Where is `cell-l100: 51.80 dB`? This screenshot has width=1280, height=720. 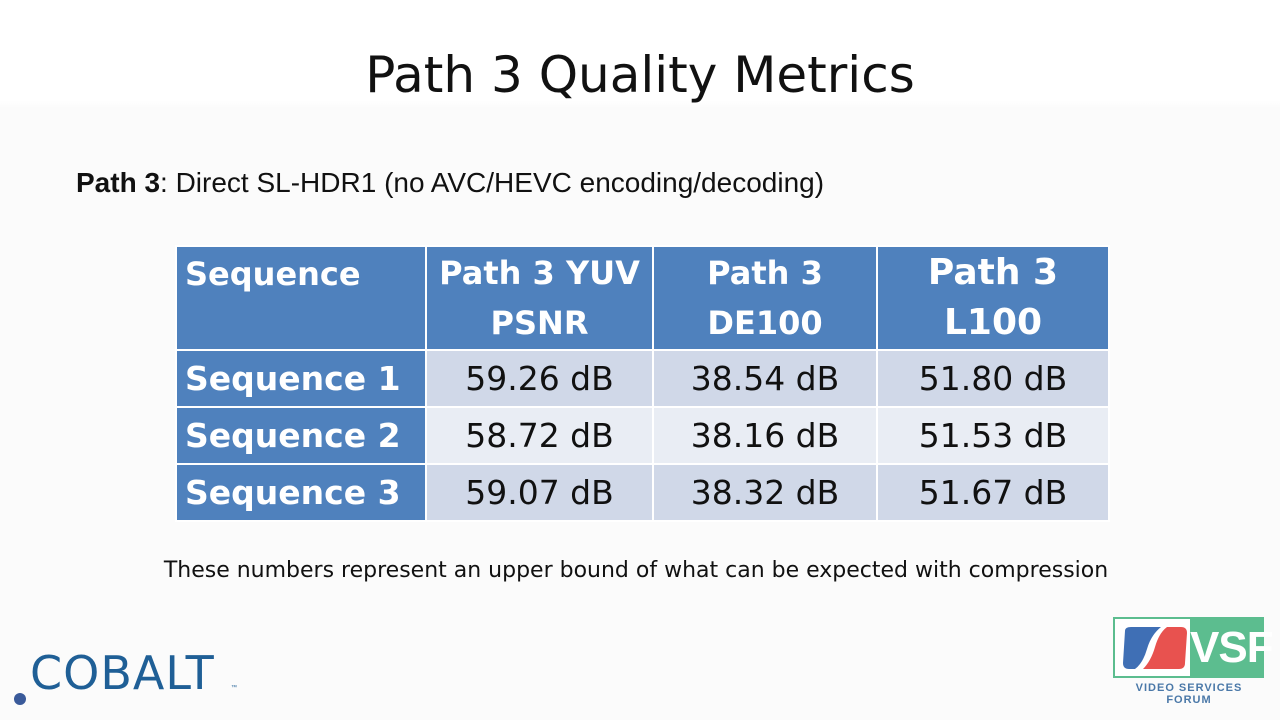
cell-l100: 51.80 dB is located at coordinates (993, 378).